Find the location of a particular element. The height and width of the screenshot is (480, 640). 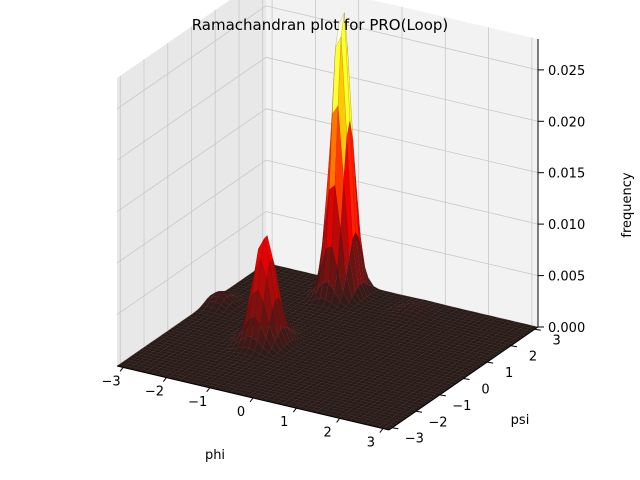

z-tick-label: 0.000 is located at coordinates (566, 328).